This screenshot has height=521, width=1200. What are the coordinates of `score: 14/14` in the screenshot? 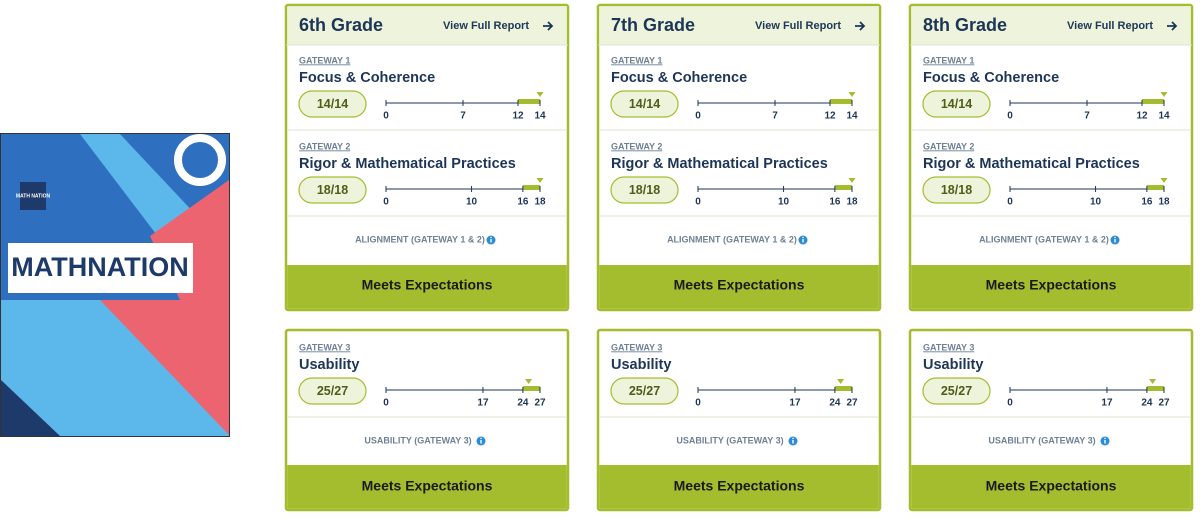 It's located at (644, 104).